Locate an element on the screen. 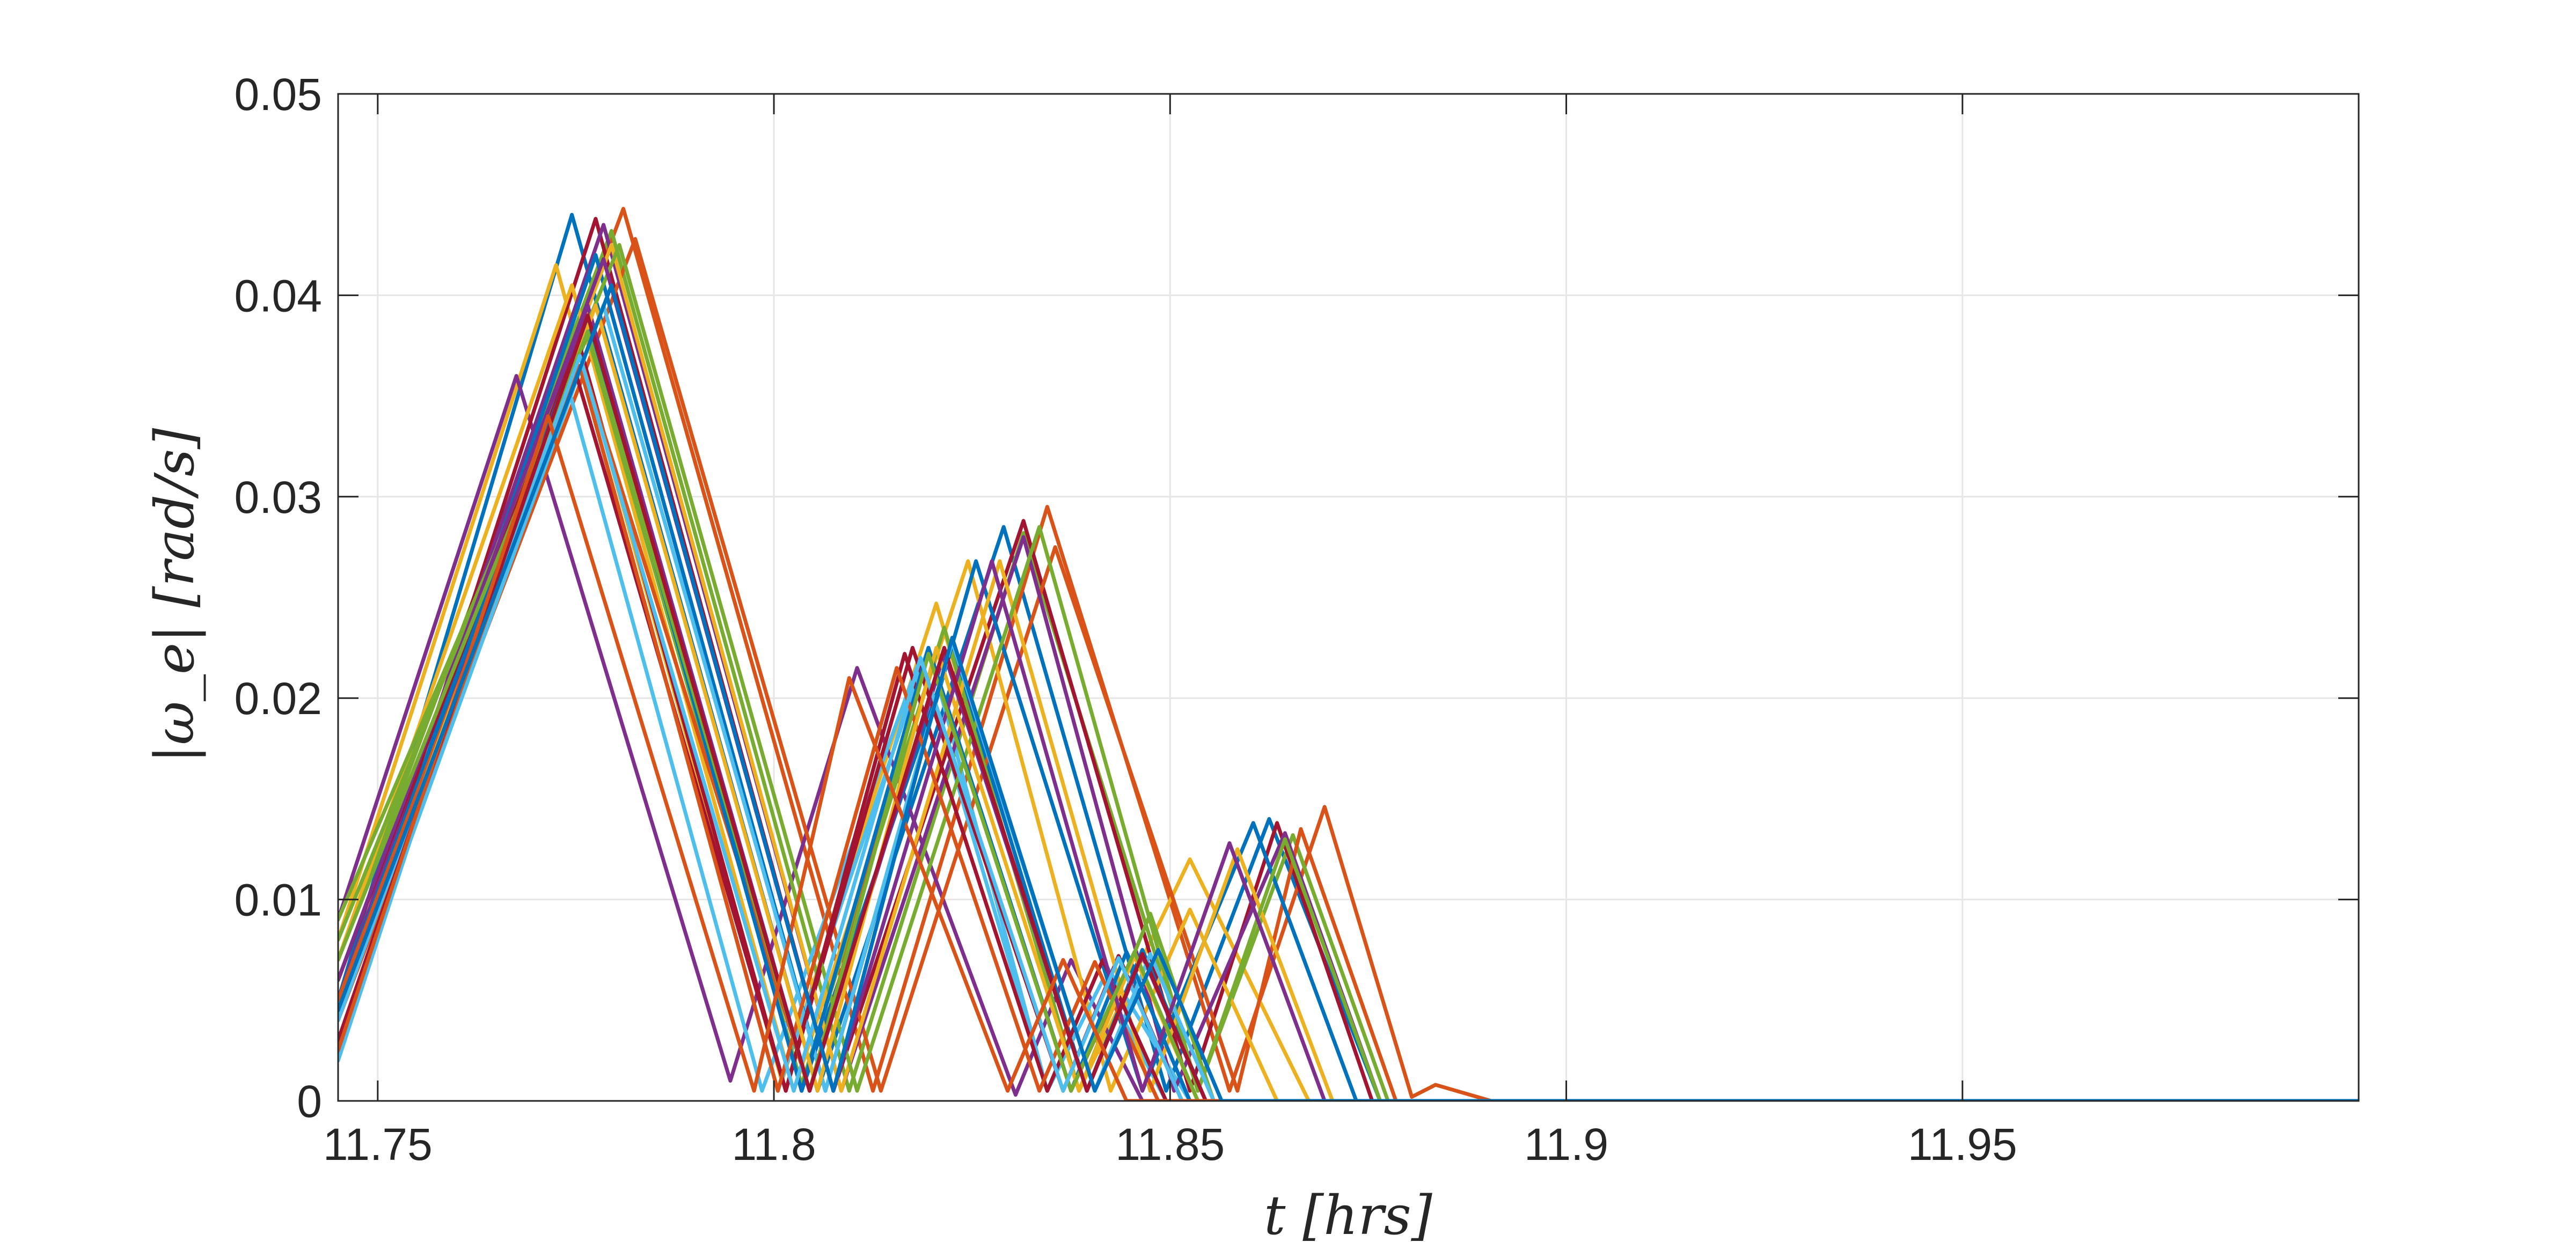 The width and height of the screenshot is (2576, 1242). x-tick-label: 11.9 is located at coordinates (1566, 1144).